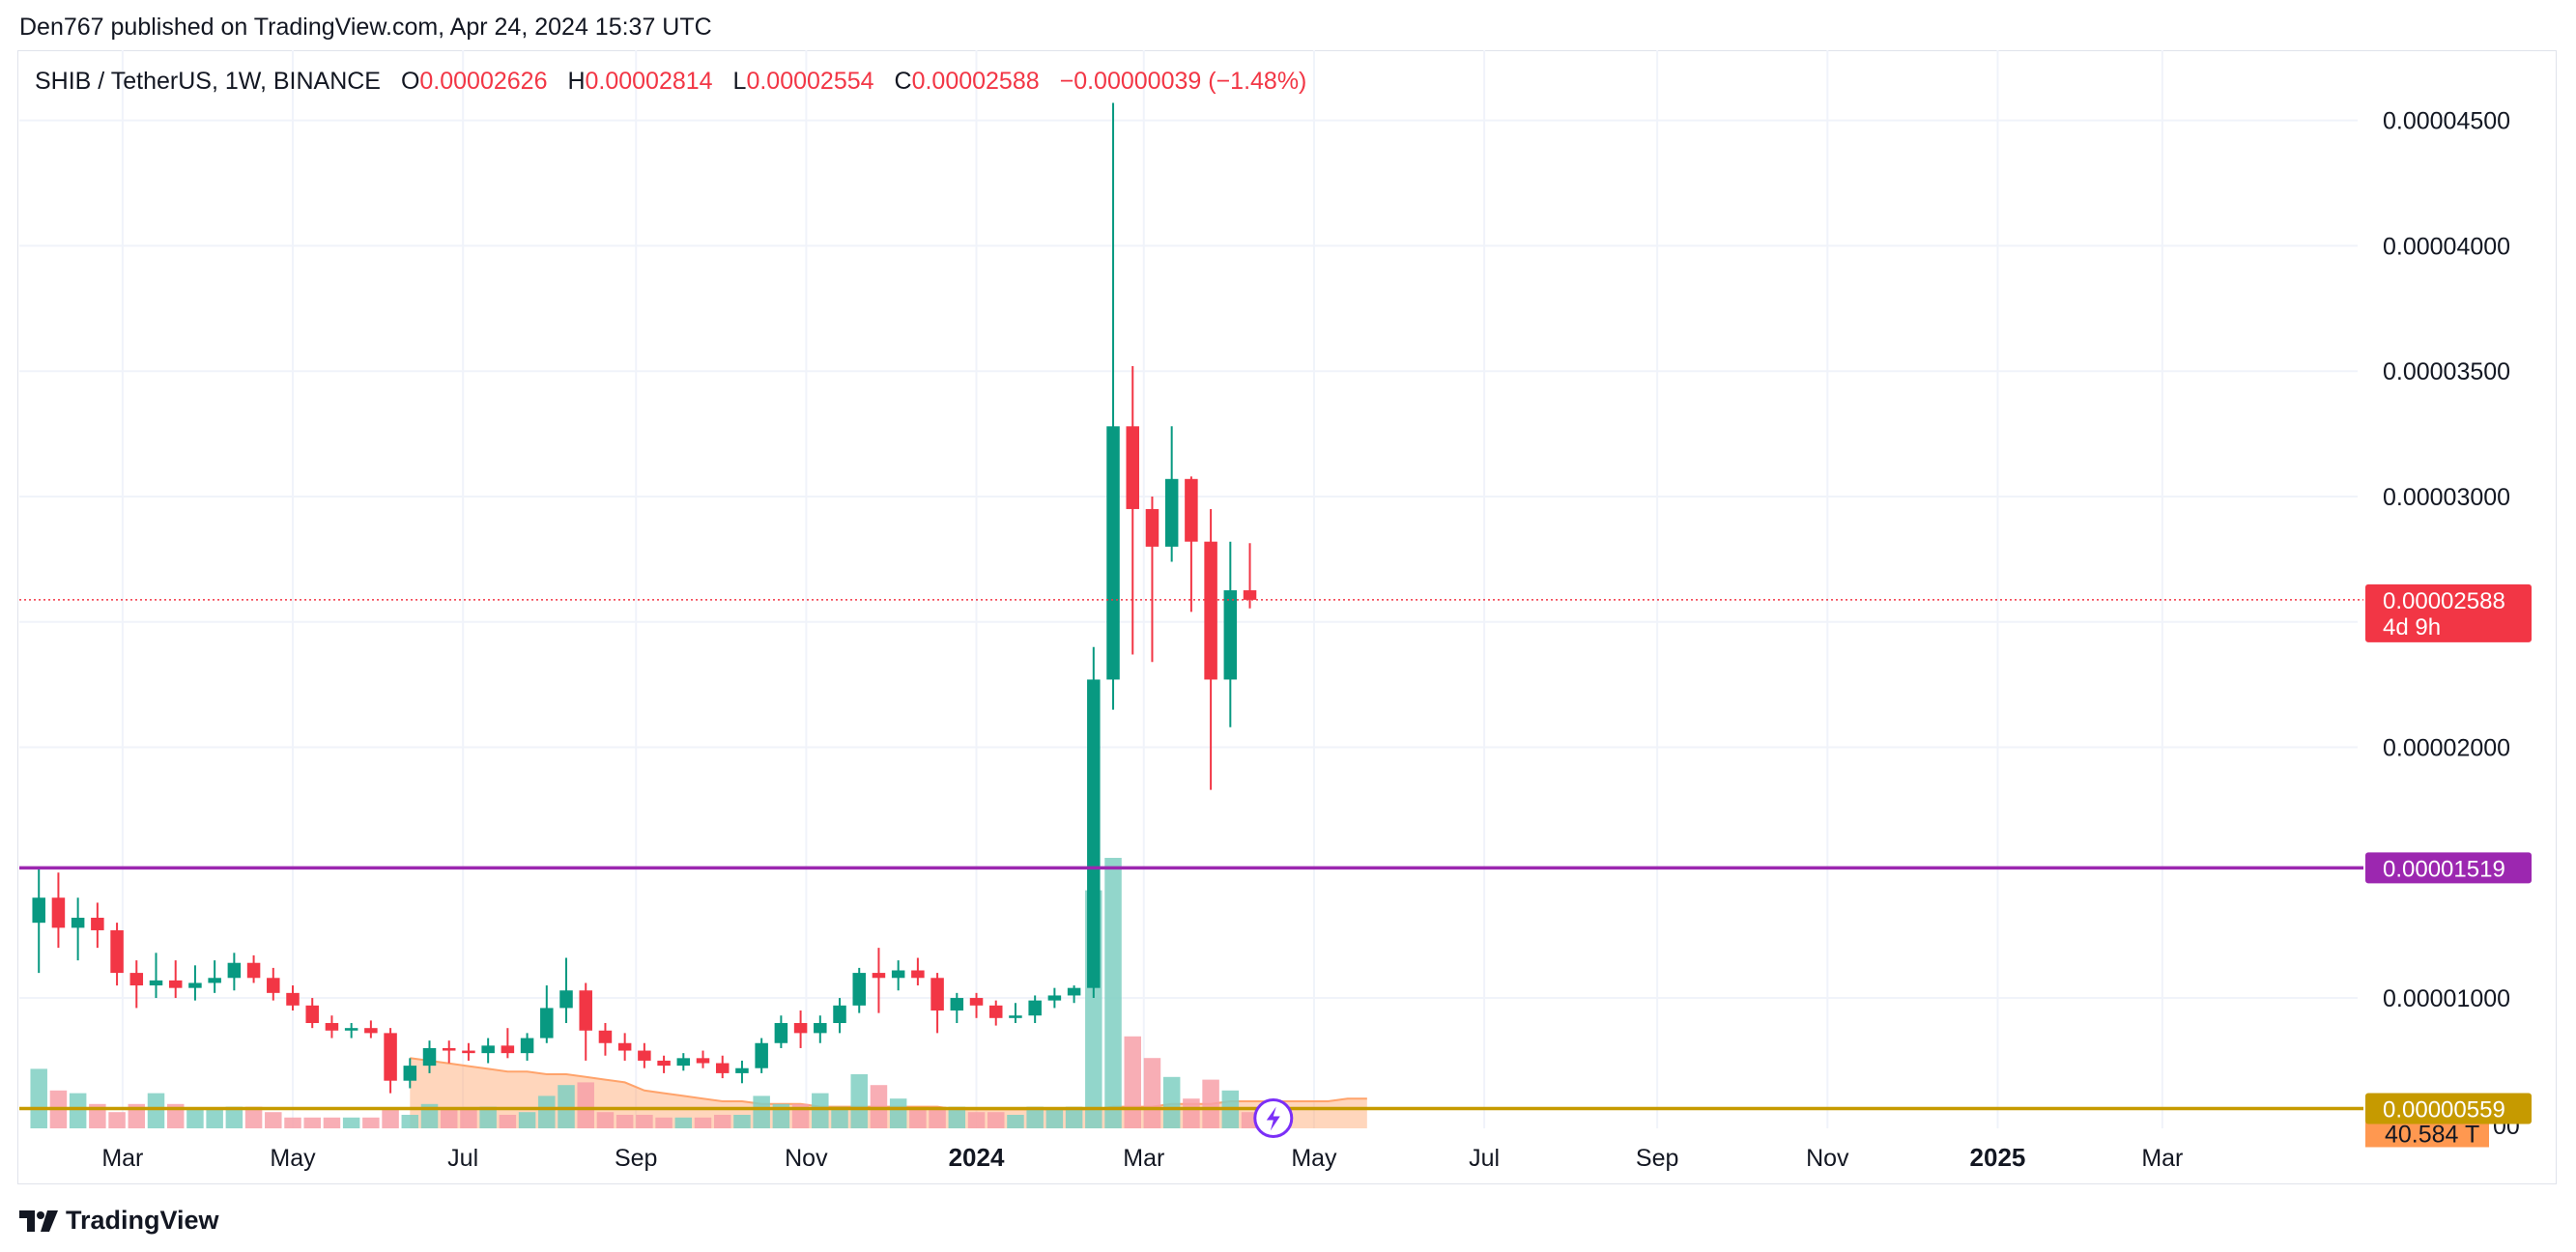  Describe the element at coordinates (1828, 1158) in the screenshot. I see `x-tick-label: Nov` at that location.